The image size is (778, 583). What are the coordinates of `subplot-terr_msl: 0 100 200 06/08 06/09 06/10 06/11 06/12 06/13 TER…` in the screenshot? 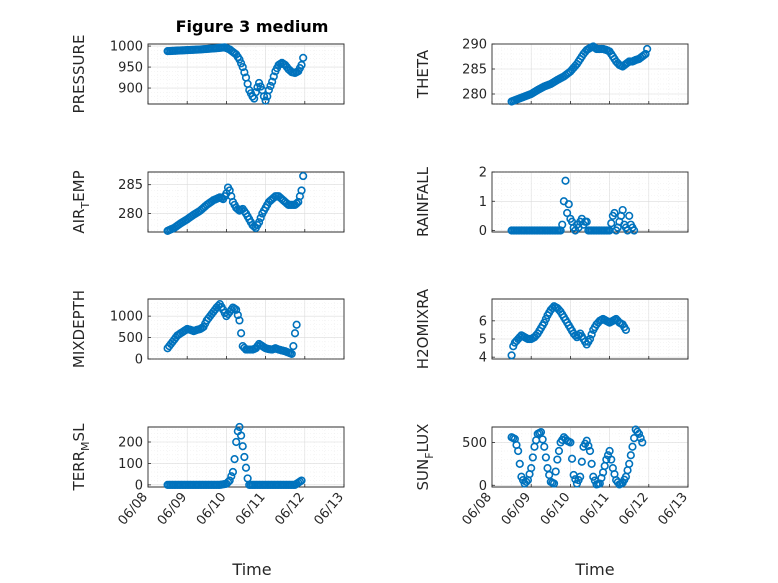 It's located at (208, 475).